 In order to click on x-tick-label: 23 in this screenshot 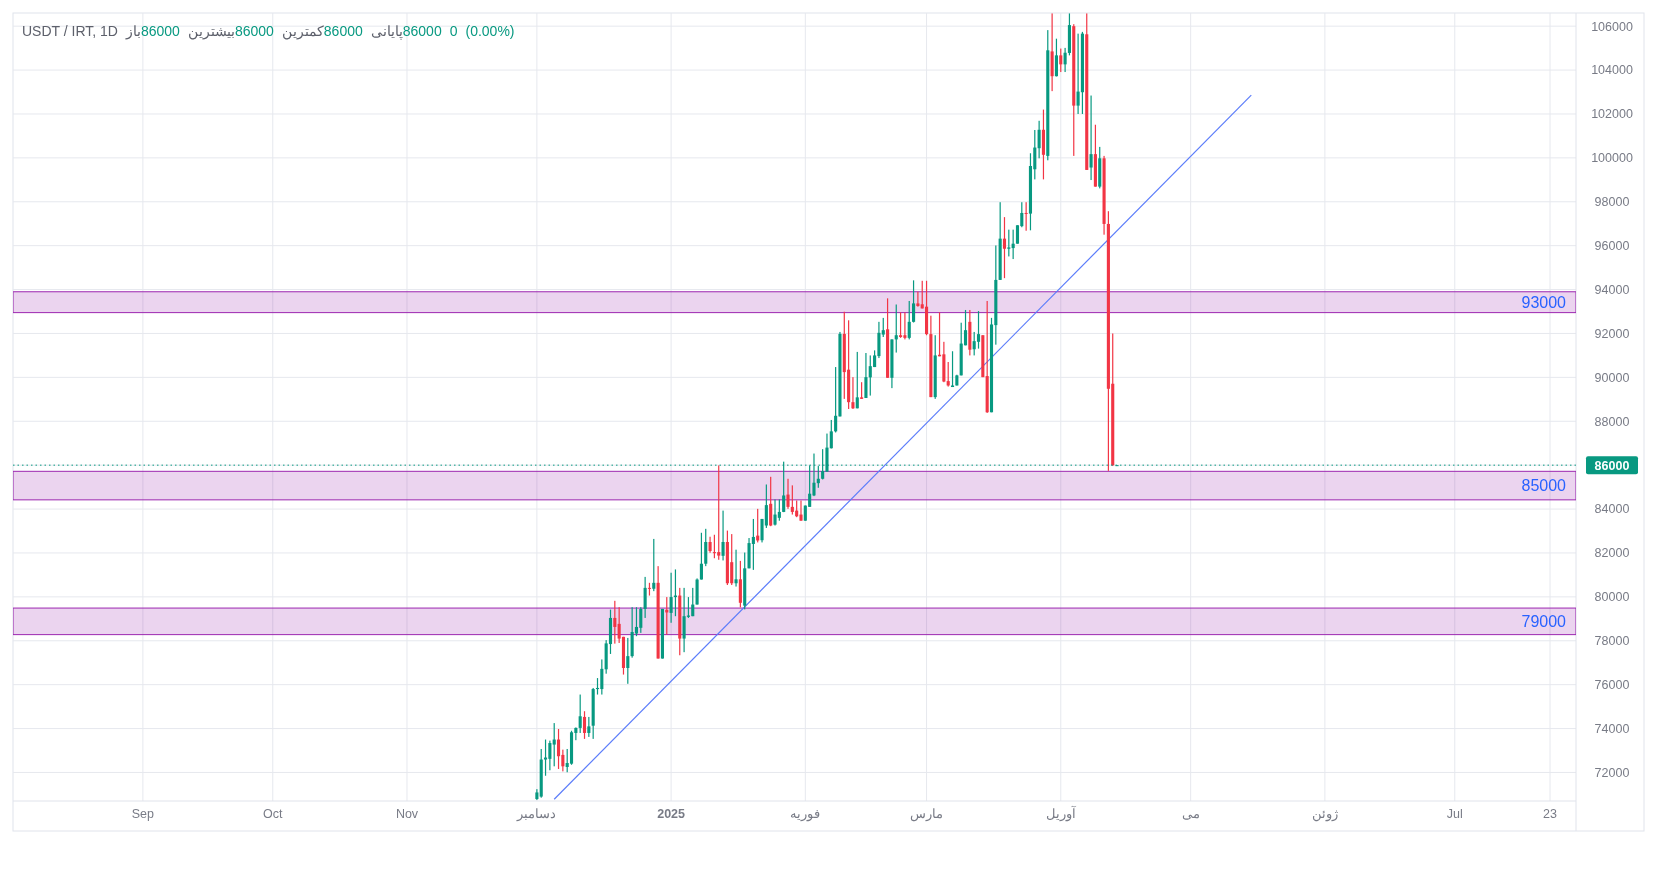, I will do `click(1550, 814)`.